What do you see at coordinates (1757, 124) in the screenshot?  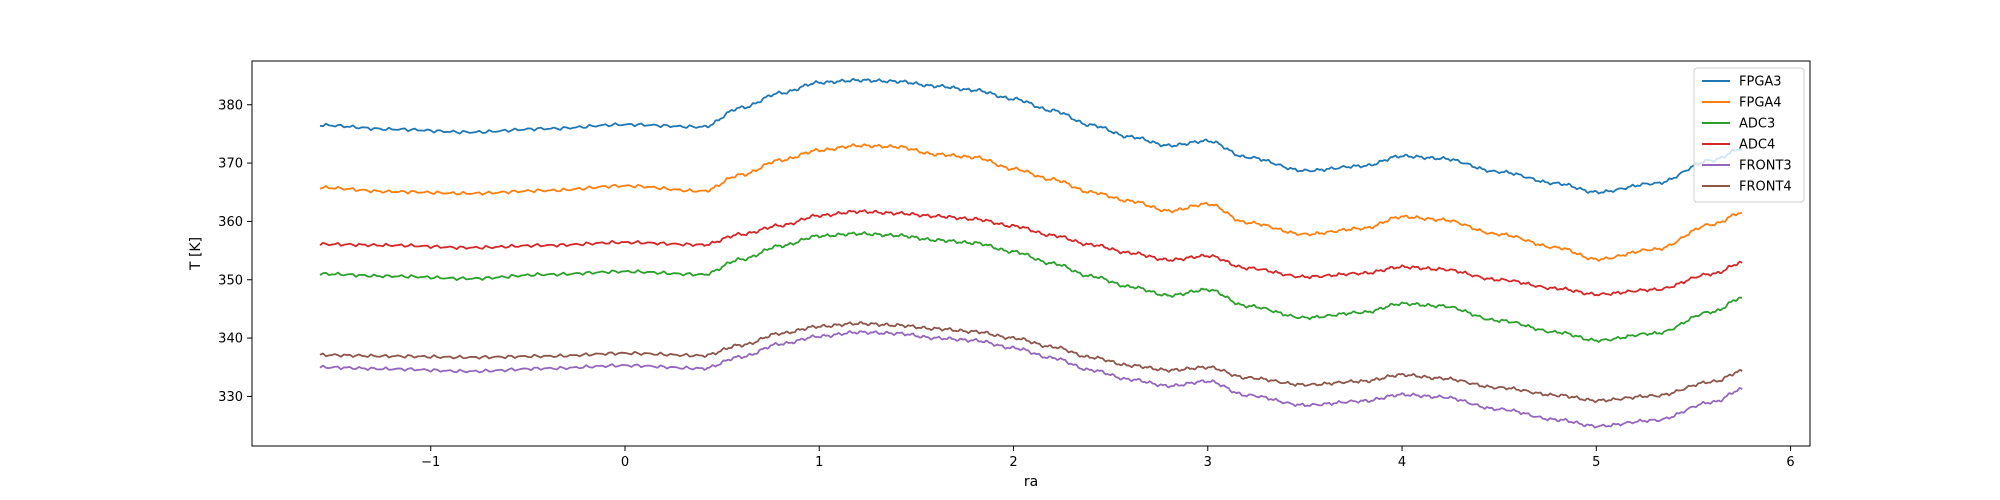 I see `legend-label: ADC3` at bounding box center [1757, 124].